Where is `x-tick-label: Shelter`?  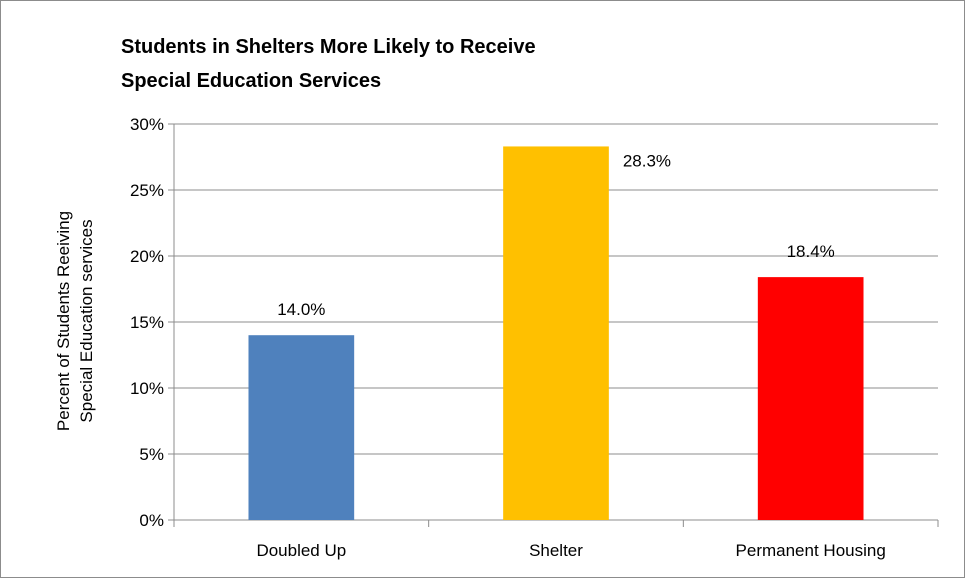
x-tick-label: Shelter is located at coordinates (556, 550).